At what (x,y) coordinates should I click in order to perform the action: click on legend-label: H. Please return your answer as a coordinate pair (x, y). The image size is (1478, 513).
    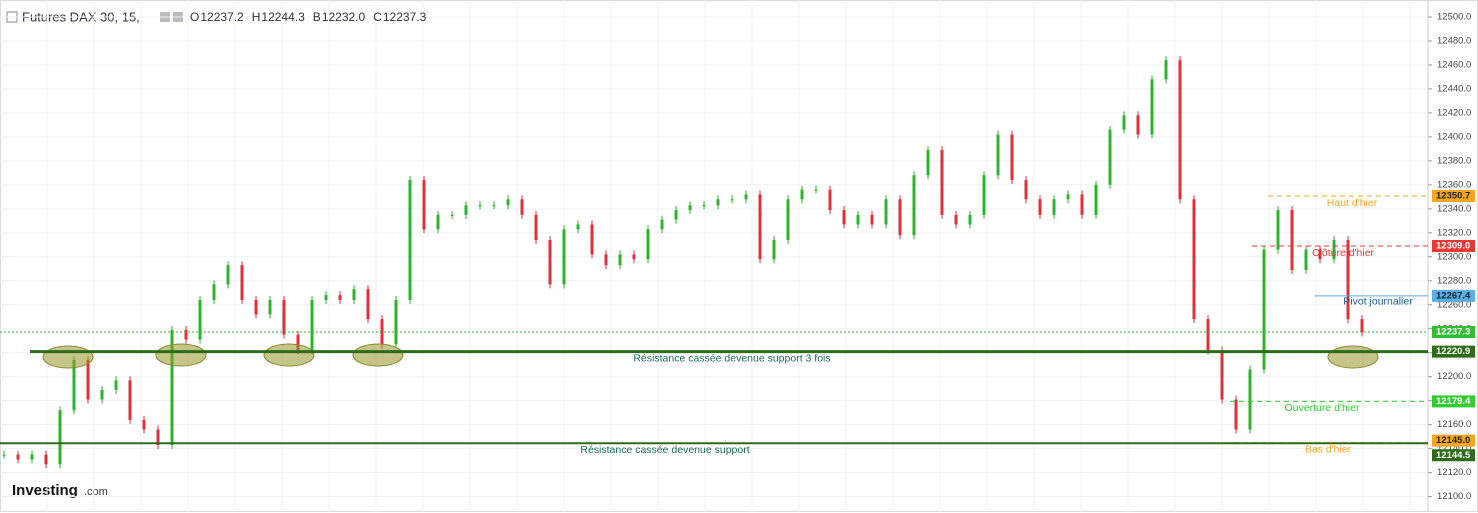
    Looking at the image, I should click on (256, 17).